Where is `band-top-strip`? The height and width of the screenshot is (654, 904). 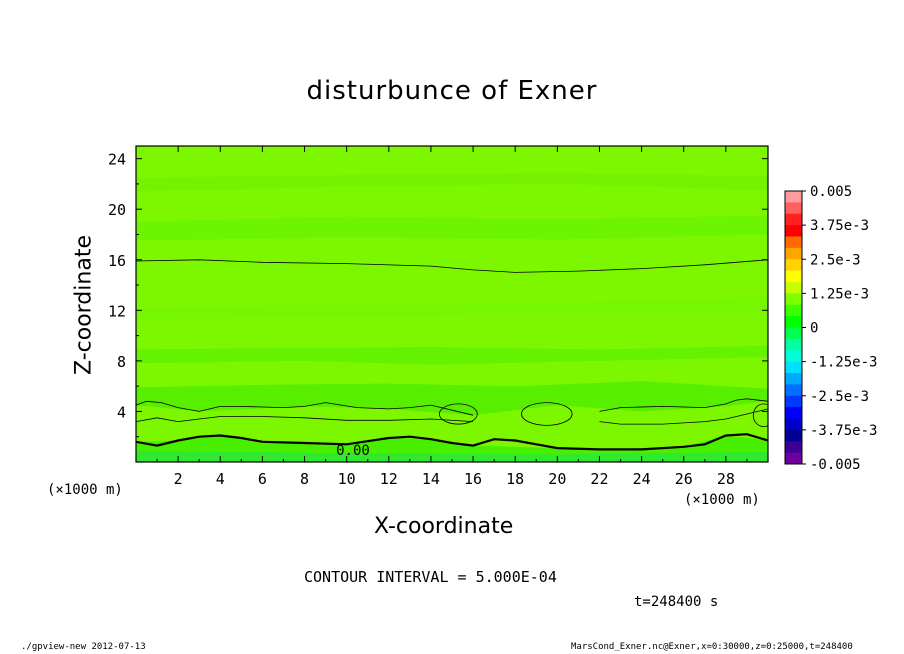
band-top-strip is located at coordinates (452, 182).